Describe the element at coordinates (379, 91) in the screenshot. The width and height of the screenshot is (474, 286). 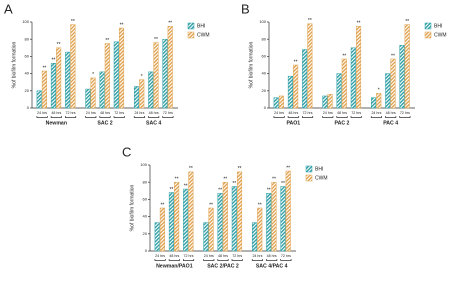
I see `significance-mark: *` at that location.